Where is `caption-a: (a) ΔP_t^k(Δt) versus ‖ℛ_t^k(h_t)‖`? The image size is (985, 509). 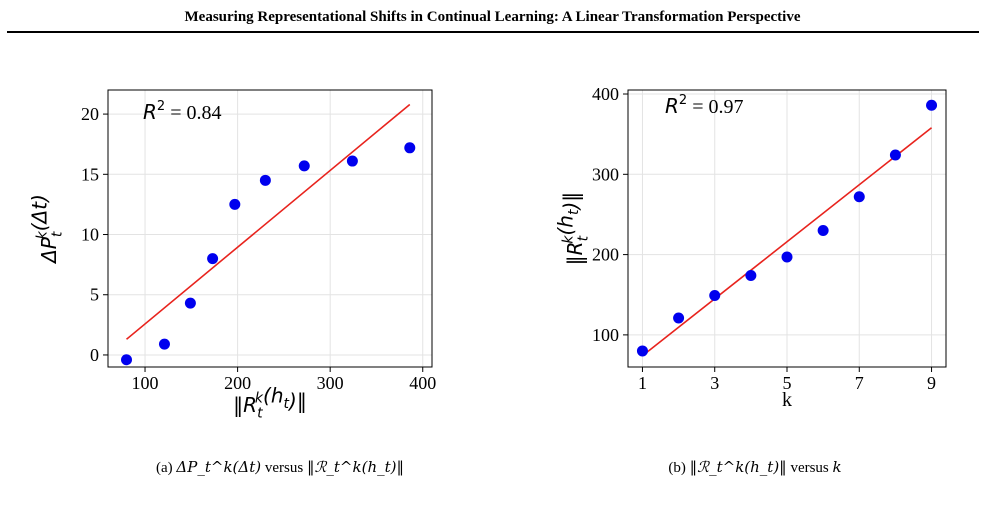 caption-a: (a) ΔP_t^k(Δt) versus ‖ℛ_t^k(h_t)‖ is located at coordinates (280, 467).